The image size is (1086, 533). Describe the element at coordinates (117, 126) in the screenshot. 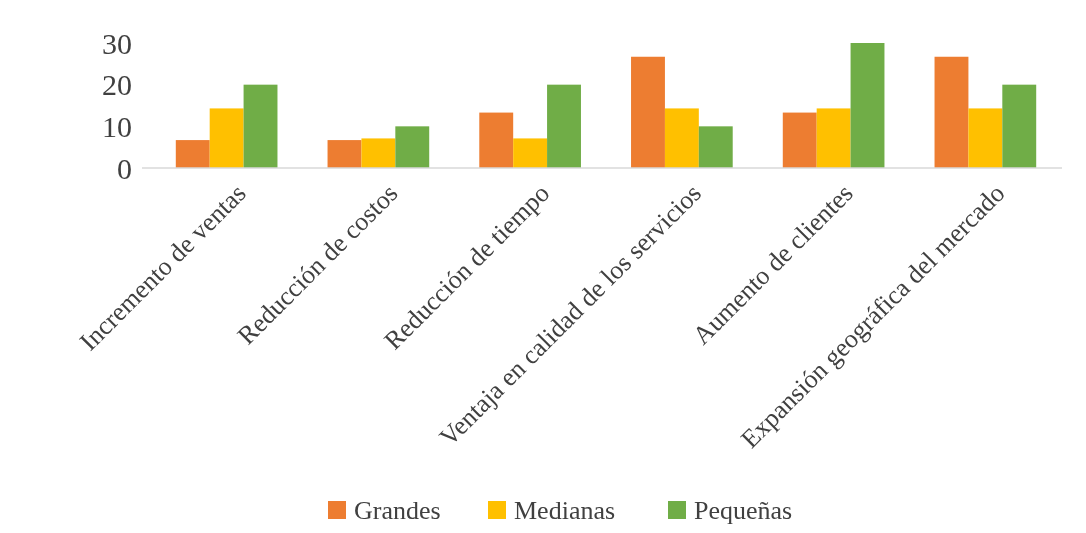

I see `y-tick-label: 10` at that location.